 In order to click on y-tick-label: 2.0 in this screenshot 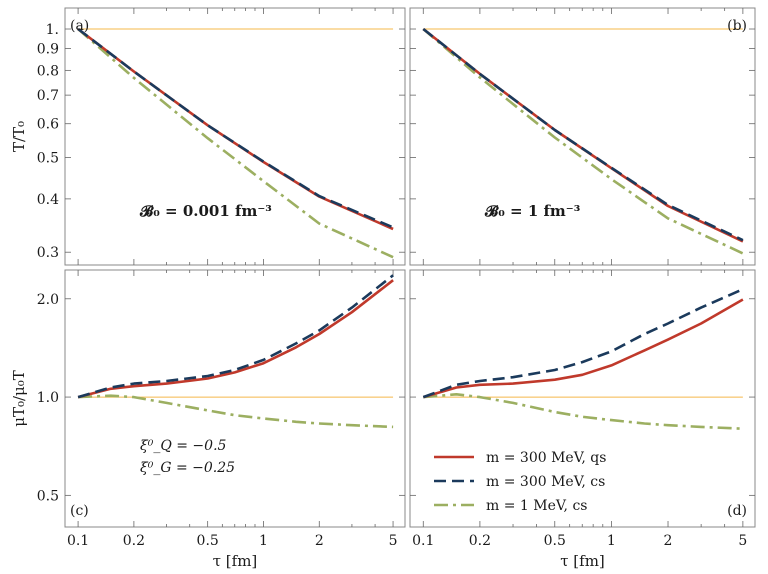, I will do `click(48, 300)`.